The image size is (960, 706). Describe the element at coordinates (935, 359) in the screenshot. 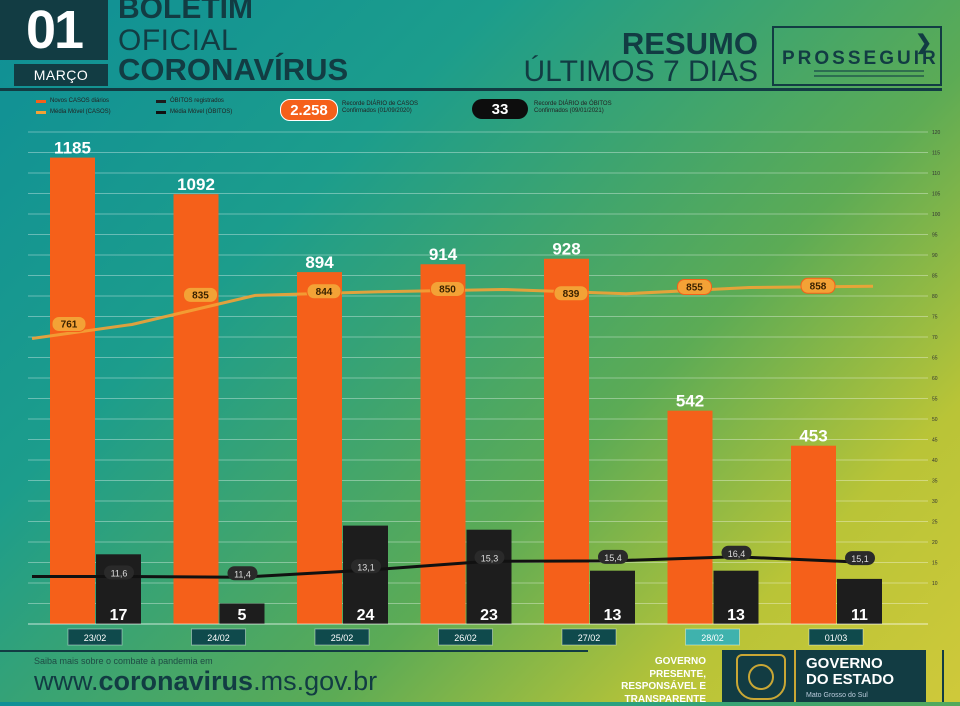

I see `y-right-tick-label: 65` at that location.